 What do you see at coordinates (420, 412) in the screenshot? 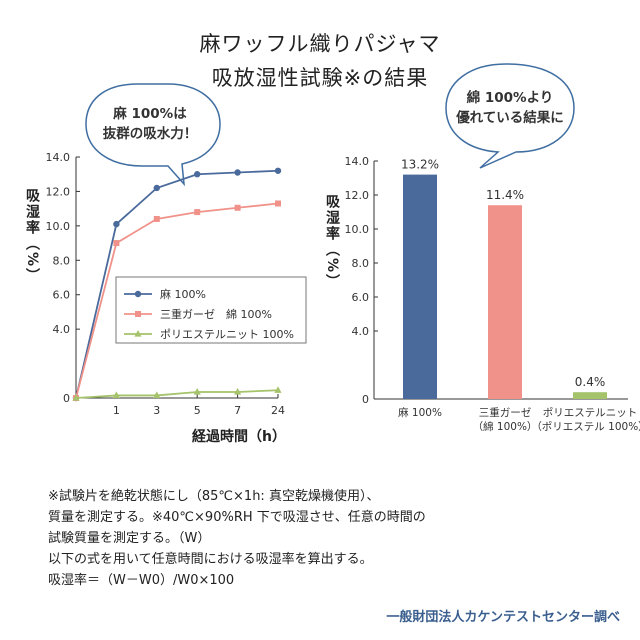
I see `bar-category-label: 麻 100%` at bounding box center [420, 412].